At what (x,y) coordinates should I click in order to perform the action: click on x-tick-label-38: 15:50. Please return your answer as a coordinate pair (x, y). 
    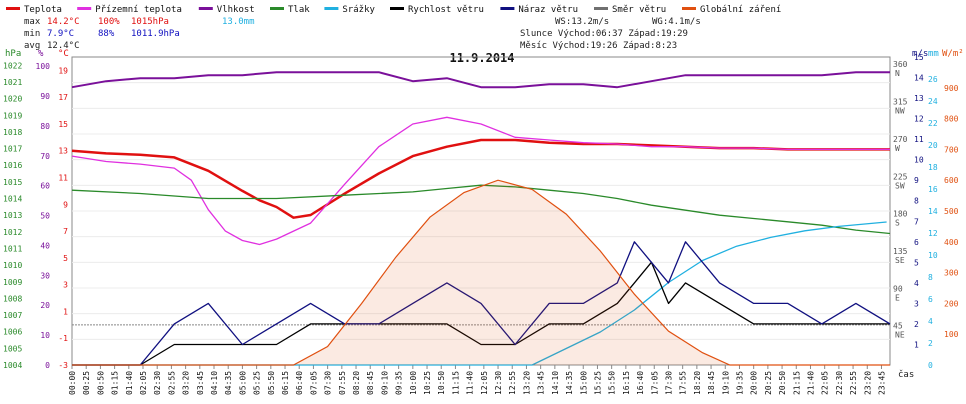
    Looking at the image, I should click on (612, 383).